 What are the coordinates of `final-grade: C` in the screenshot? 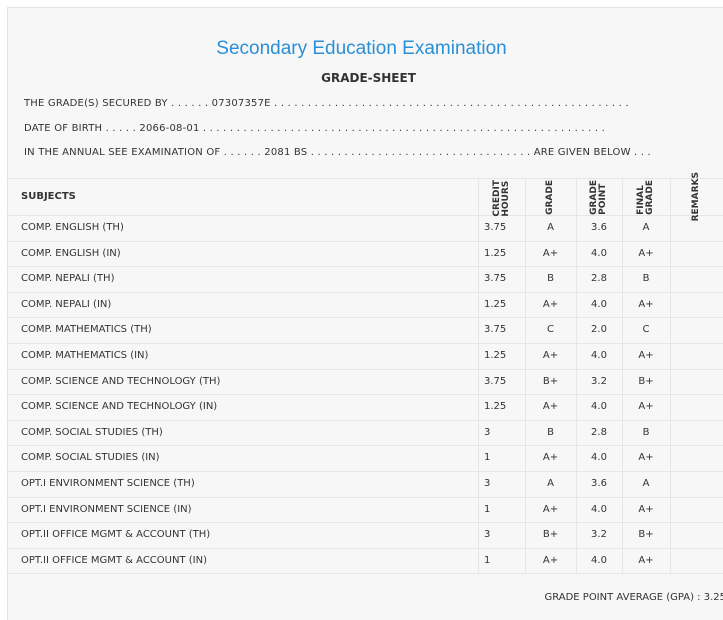 It's located at (646, 330).